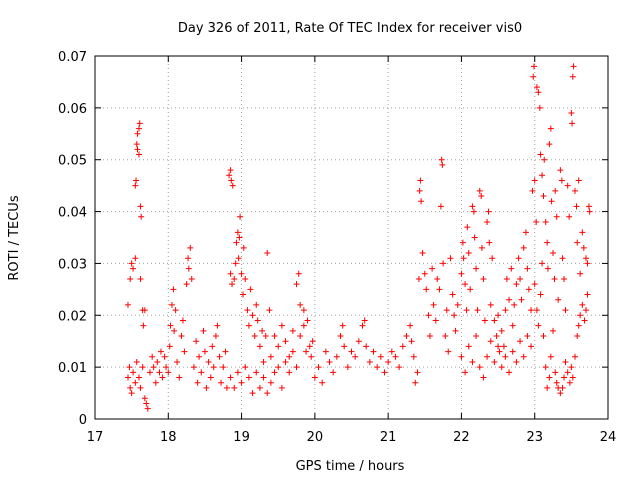 The width and height of the screenshot is (640, 480). Describe the element at coordinates (315, 437) in the screenshot. I see `x-tick-label: 20` at that location.